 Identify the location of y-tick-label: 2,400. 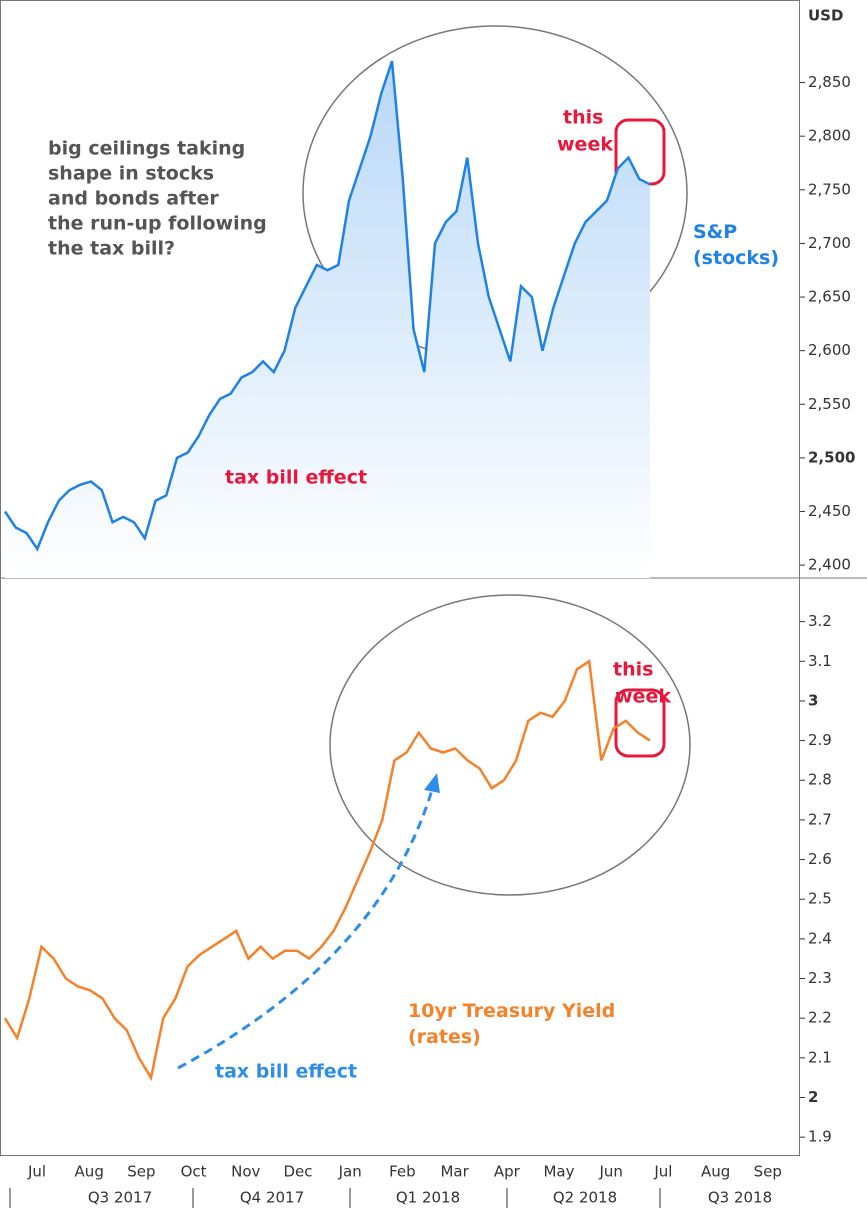
(829, 565).